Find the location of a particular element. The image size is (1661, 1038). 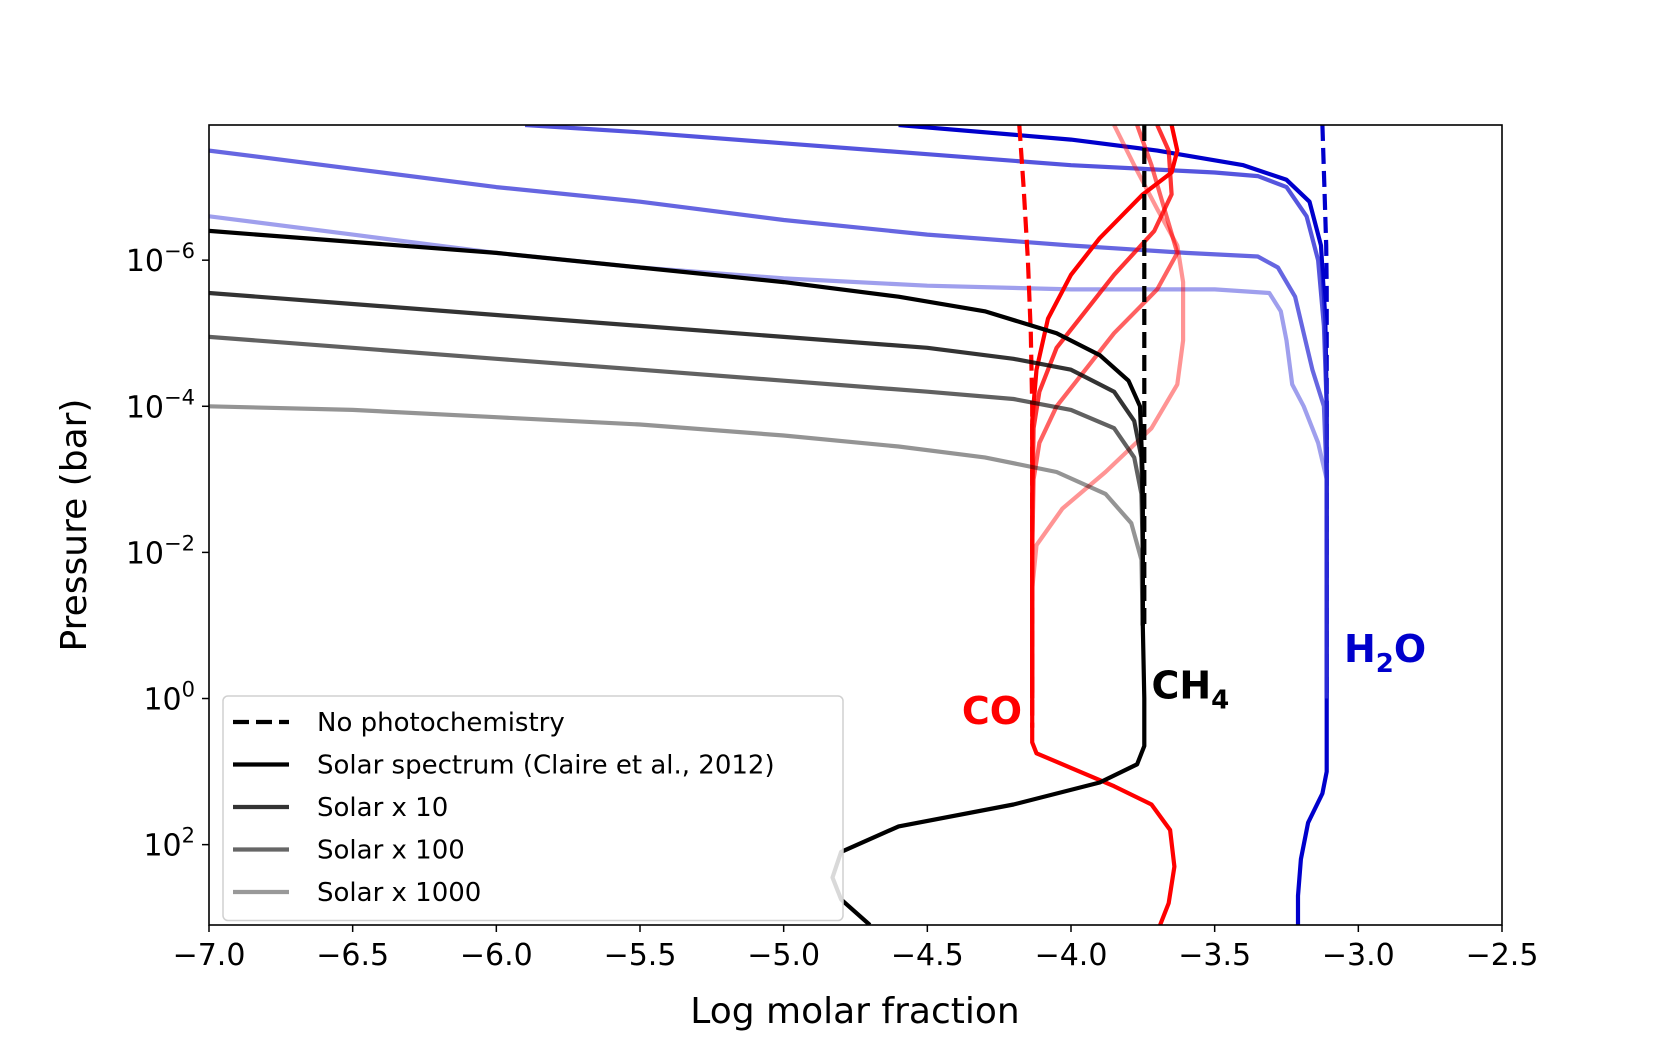

x-tick-label: −4.5 is located at coordinates (927, 955).